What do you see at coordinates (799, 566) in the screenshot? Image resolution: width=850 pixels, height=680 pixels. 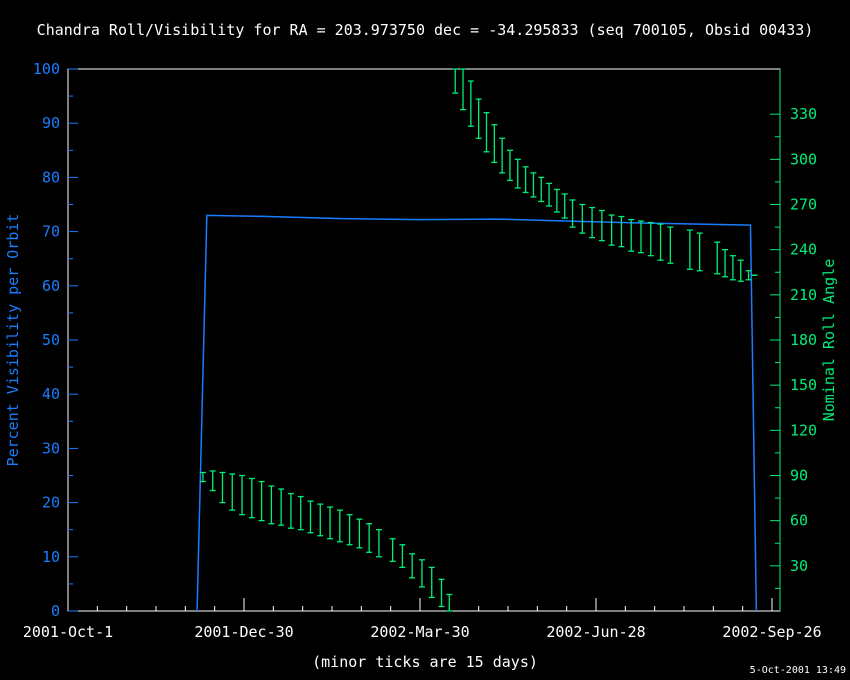 I see `y2-tick-label: 30` at bounding box center [799, 566].